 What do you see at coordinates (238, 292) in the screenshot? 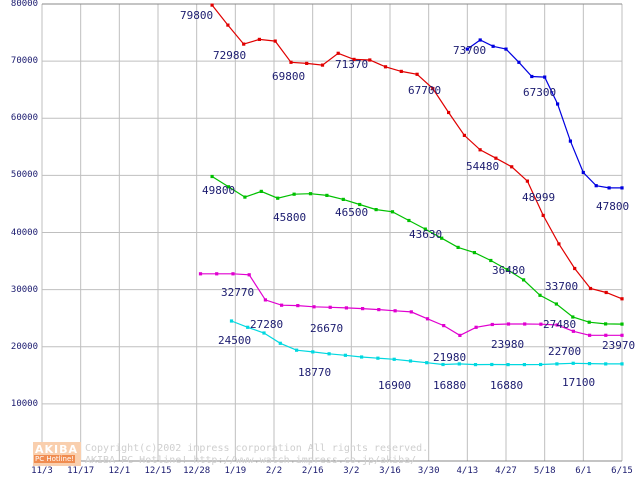
I see `data-value-label: 32770` at bounding box center [238, 292].